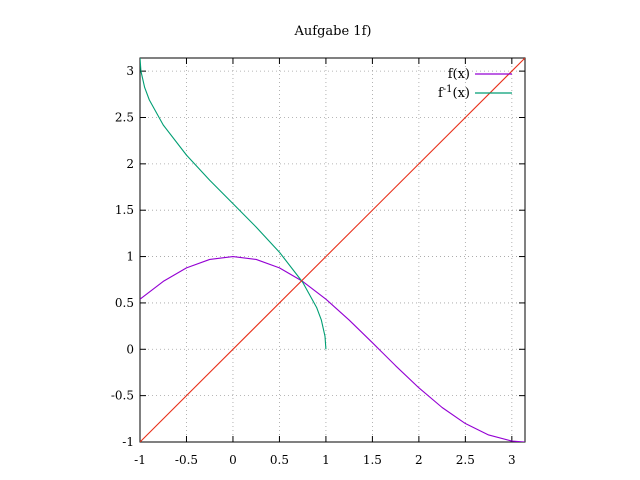 The image size is (640, 480). Describe the element at coordinates (130, 257) in the screenshot. I see `y-tick-label: 1` at that location.